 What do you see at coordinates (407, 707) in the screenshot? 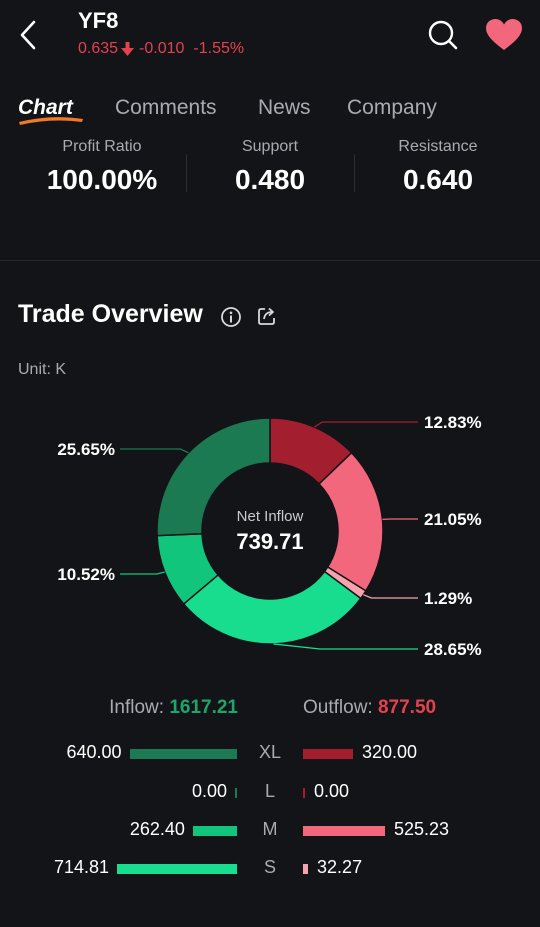
I see `outflow-value: 877.50` at bounding box center [407, 707].